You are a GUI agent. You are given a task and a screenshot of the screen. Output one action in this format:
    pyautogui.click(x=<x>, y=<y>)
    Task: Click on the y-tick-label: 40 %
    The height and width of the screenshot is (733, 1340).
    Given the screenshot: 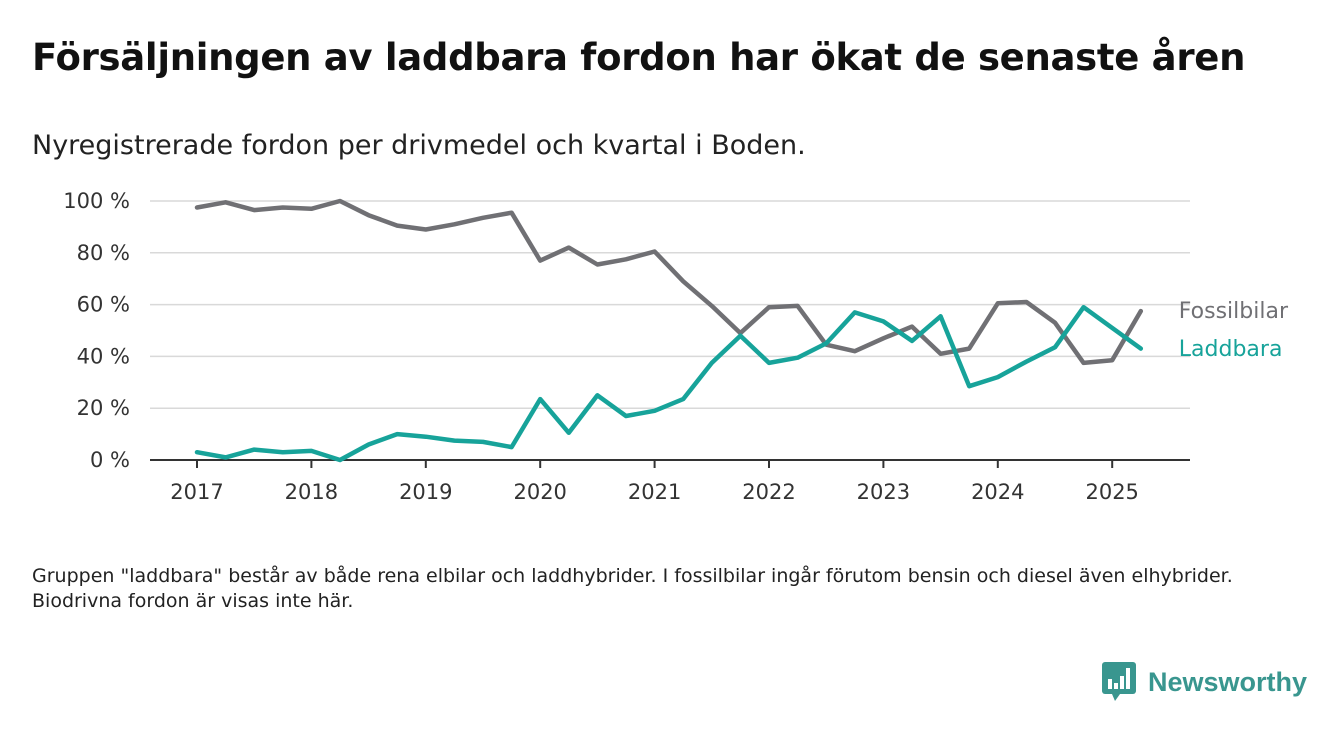 What is the action you would take?
    pyautogui.click(x=103, y=356)
    